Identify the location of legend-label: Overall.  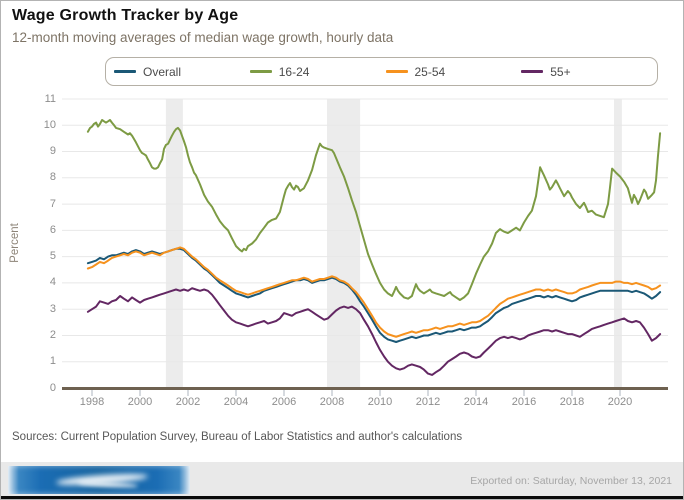
(162, 71).